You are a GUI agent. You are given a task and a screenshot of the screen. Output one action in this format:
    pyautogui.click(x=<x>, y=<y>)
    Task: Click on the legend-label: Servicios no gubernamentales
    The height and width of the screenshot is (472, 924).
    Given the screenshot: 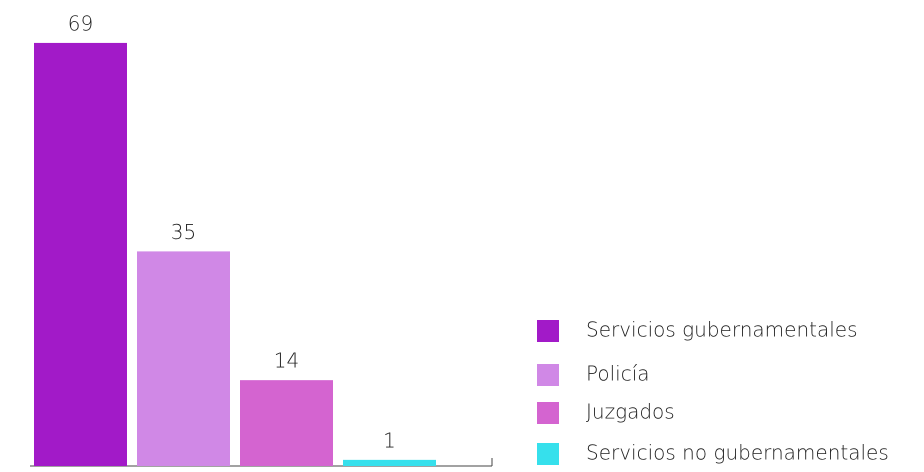 What is the action you would take?
    pyautogui.click(x=737, y=453)
    